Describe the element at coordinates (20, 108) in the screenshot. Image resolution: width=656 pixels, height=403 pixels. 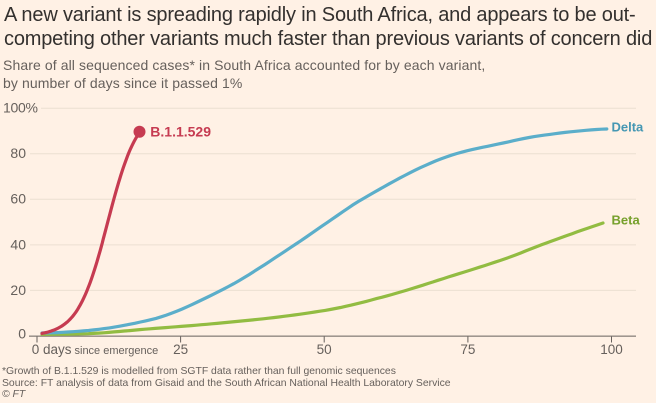
I see `svg-text: 100%` at that location.